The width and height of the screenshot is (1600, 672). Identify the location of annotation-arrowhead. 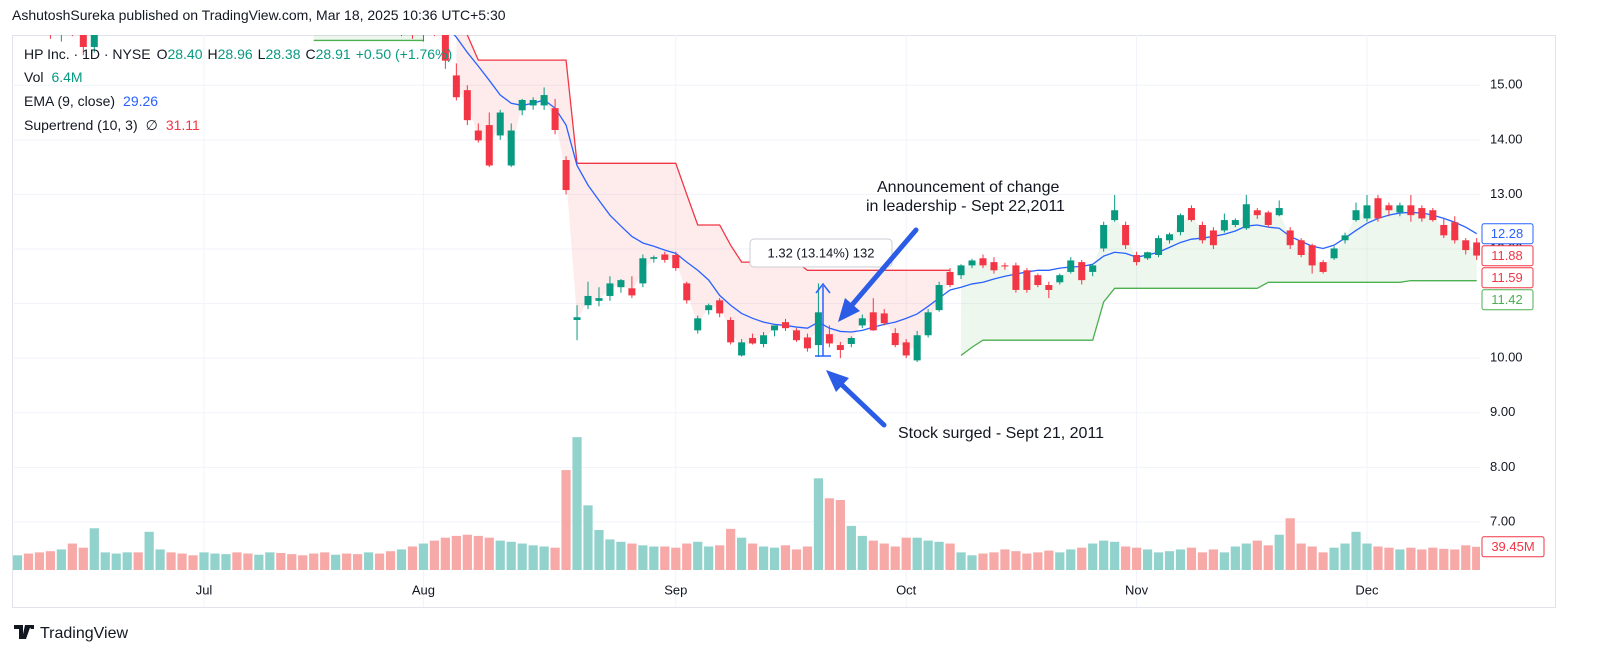
(849, 310).